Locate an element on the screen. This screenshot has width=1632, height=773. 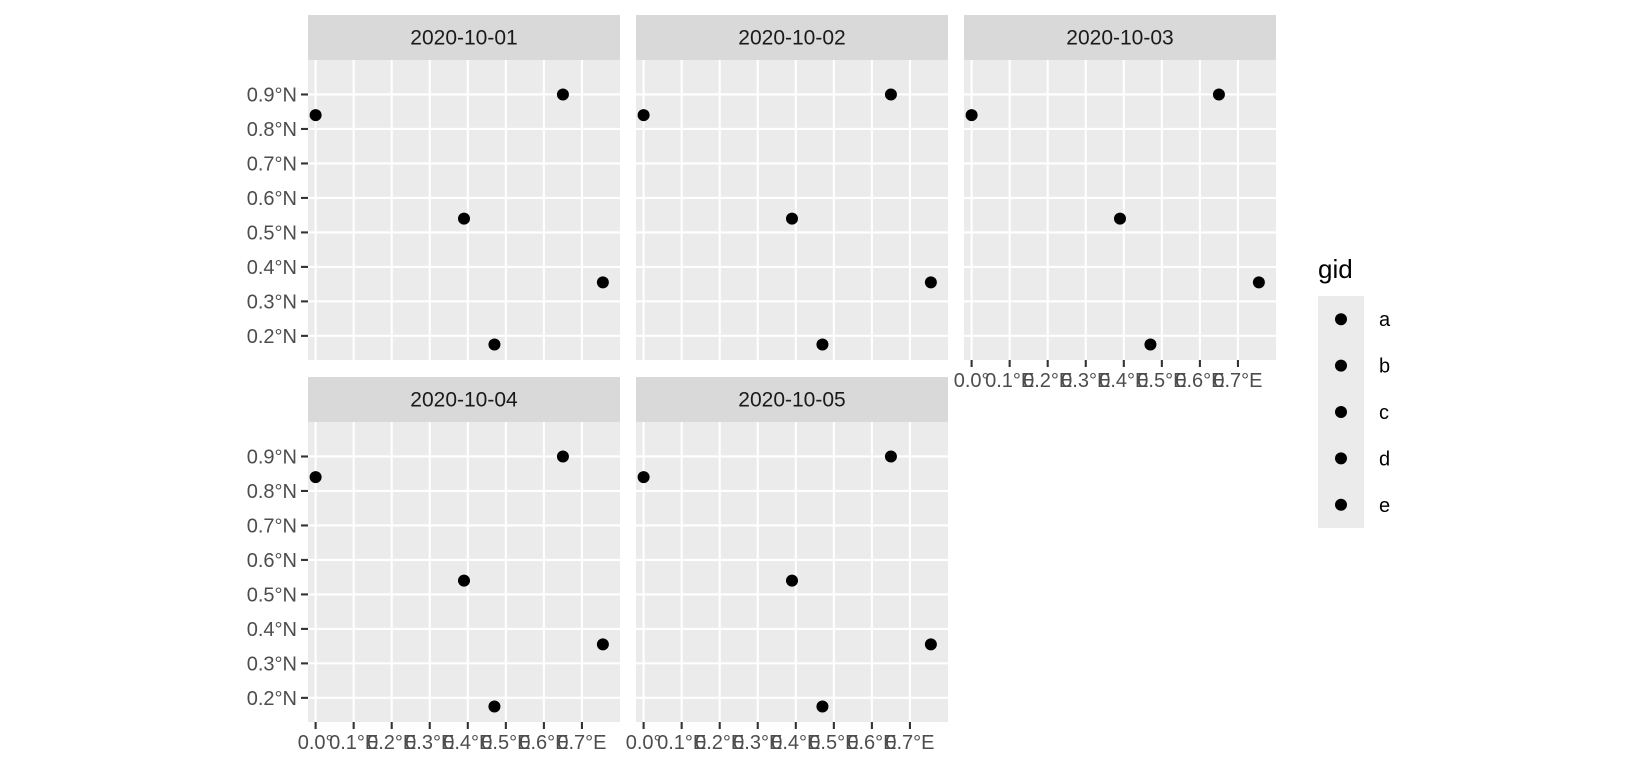
facet-strip-label: 2020-10-02 is located at coordinates (791, 38).